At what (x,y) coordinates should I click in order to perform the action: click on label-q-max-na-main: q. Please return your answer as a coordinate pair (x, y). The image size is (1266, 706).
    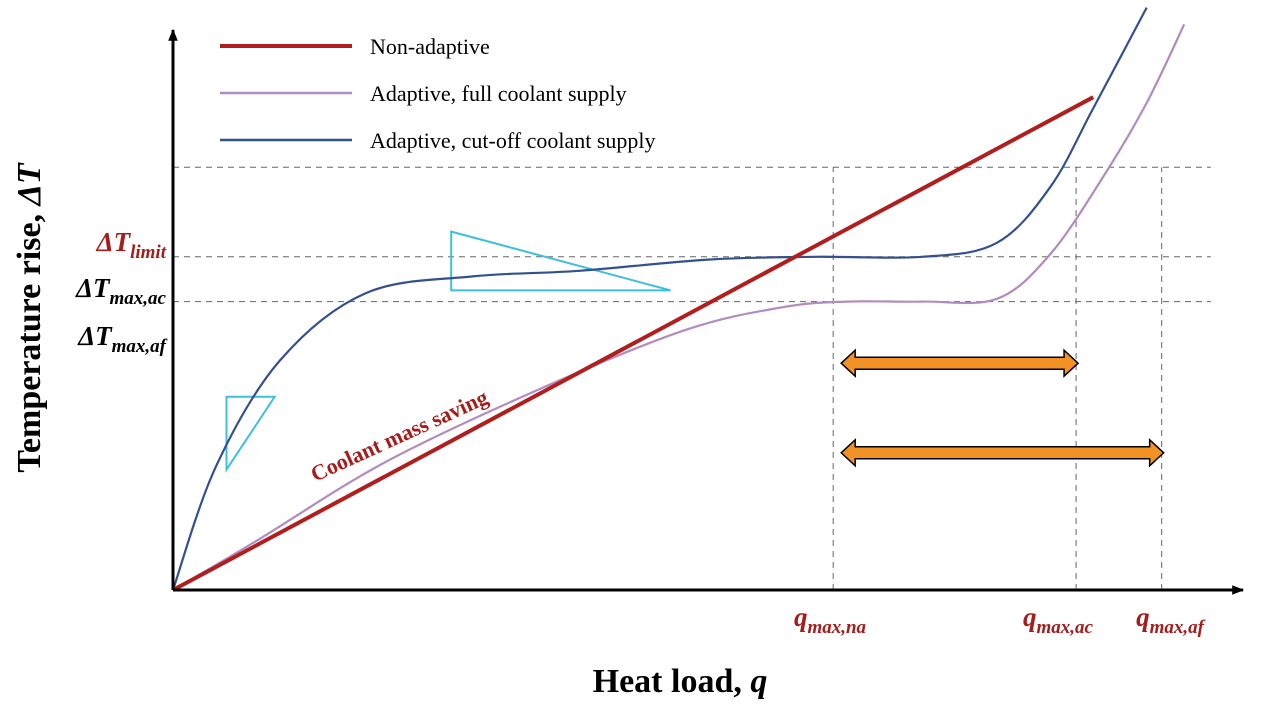
    Looking at the image, I should click on (801, 617).